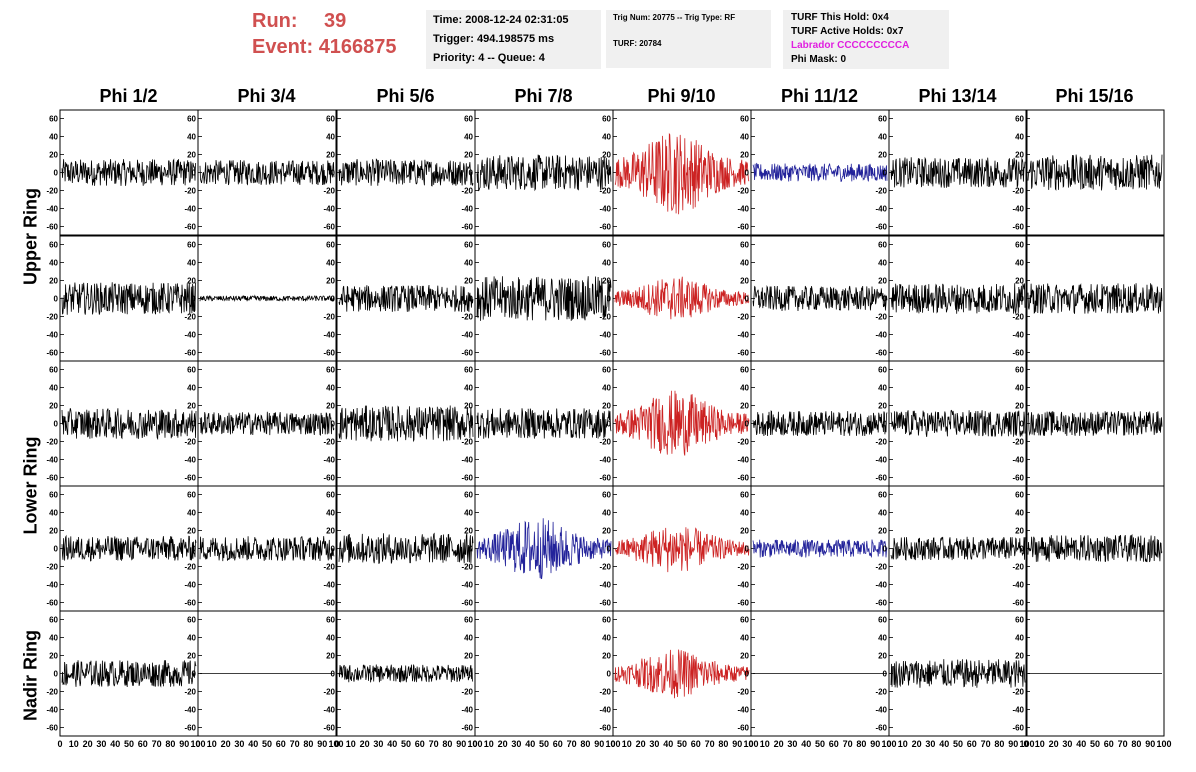 This screenshot has width=1196, height=772. Describe the element at coordinates (903, 744) in the screenshot. I see `x-tick-label: 10` at that location.